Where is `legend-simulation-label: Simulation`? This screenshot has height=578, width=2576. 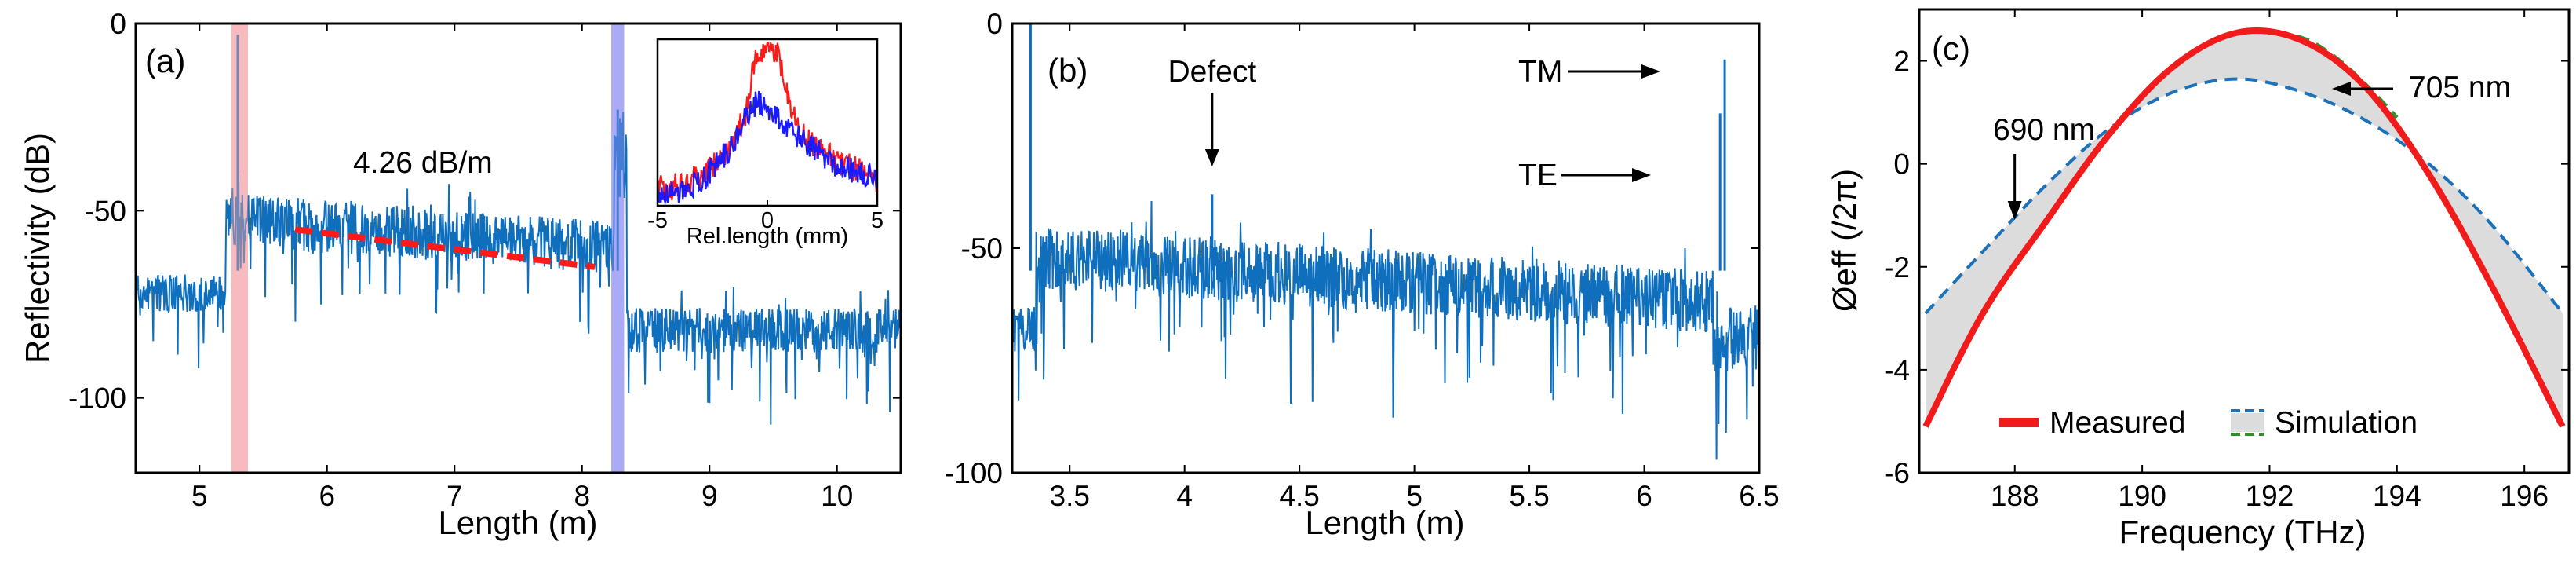 legend-simulation-label: Simulation is located at coordinates (2346, 423).